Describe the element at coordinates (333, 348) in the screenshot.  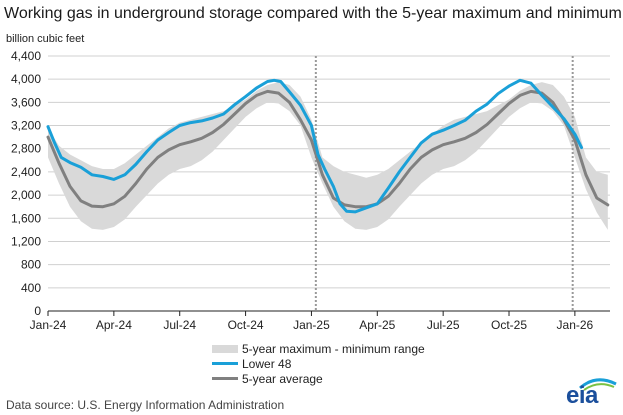
I see `legend-label-range: 5-year maximum - minimum range` at that location.